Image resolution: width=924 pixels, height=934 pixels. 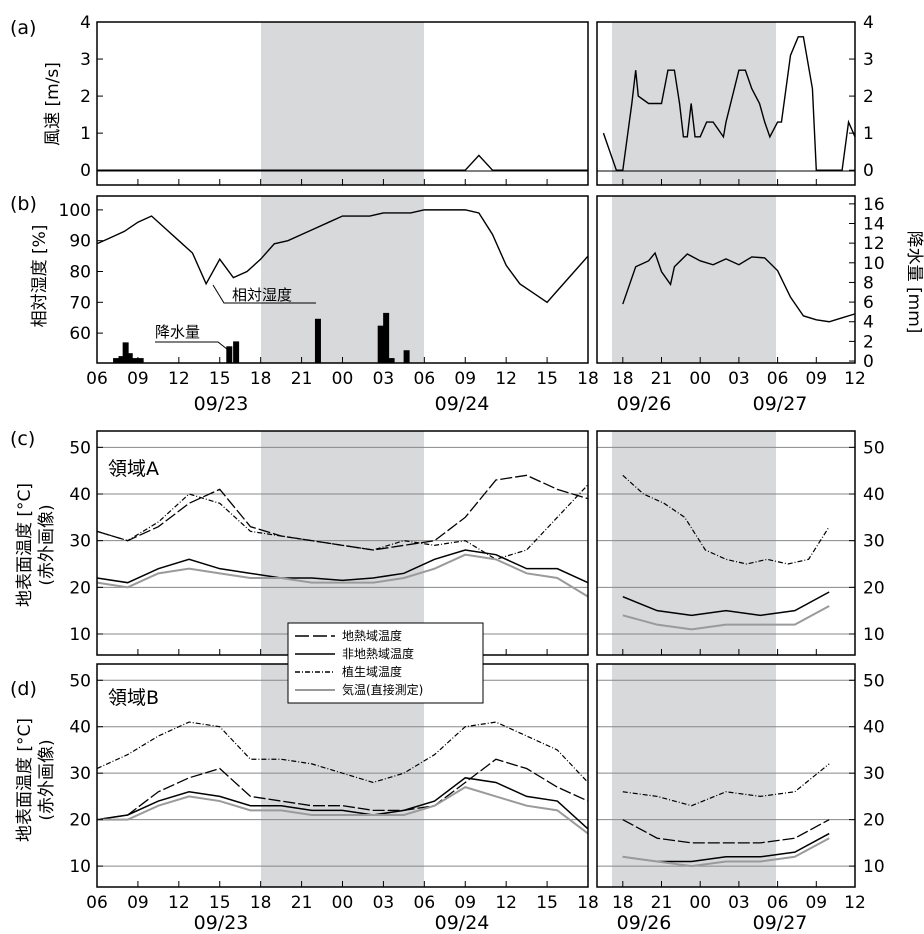 What do you see at coordinates (868, 171) in the screenshot?
I see `y-tick-label-right-a-0: 0` at bounding box center [868, 171].